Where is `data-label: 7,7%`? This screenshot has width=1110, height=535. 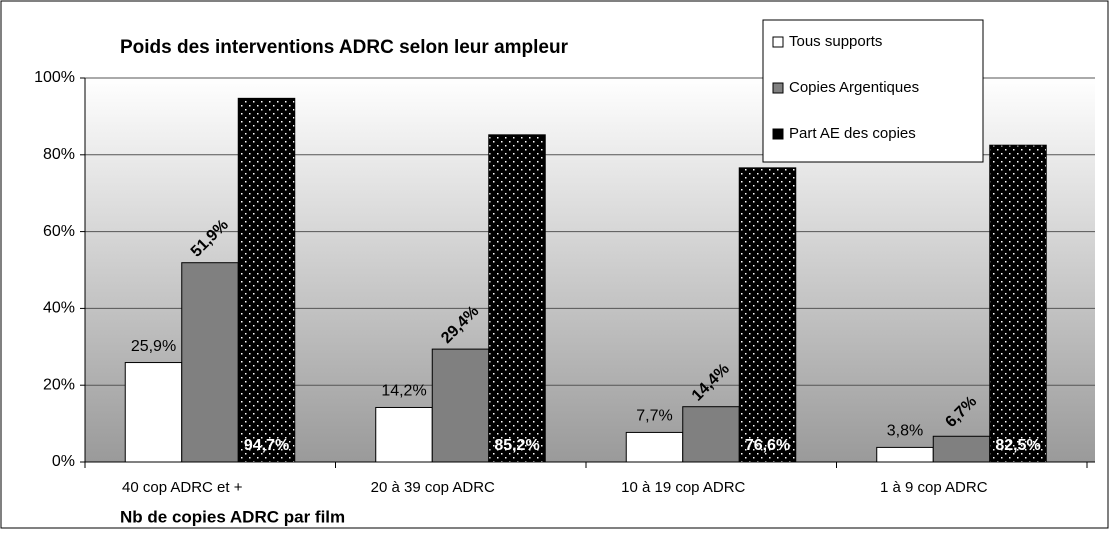
data-label: 7,7% is located at coordinates (654, 416).